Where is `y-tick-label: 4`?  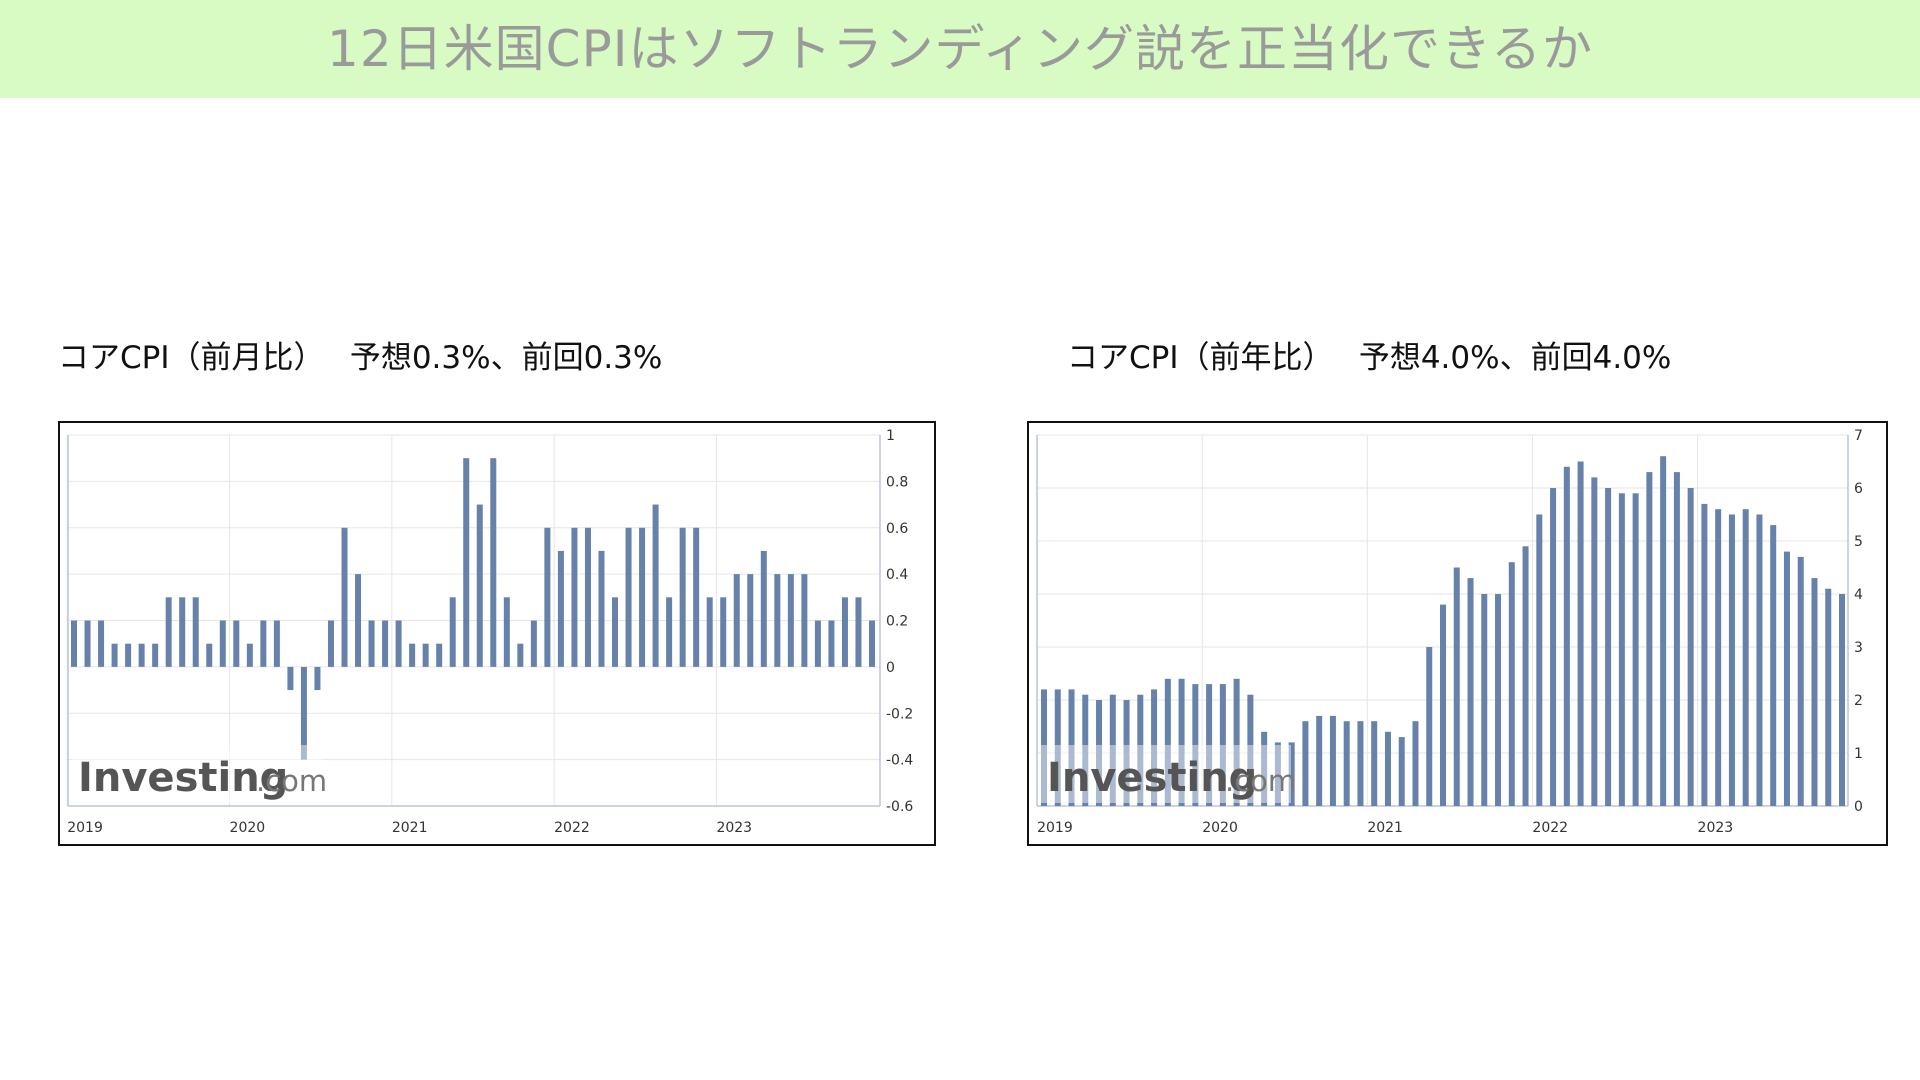
y-tick-label: 4 is located at coordinates (1858, 595).